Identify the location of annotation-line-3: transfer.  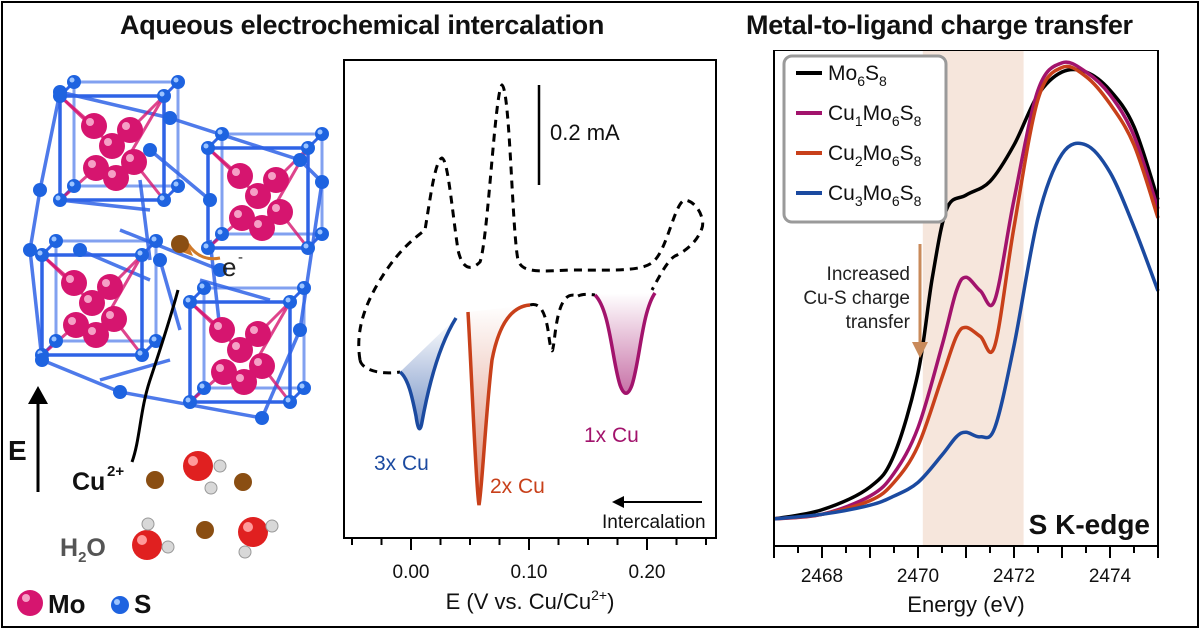
(878, 322).